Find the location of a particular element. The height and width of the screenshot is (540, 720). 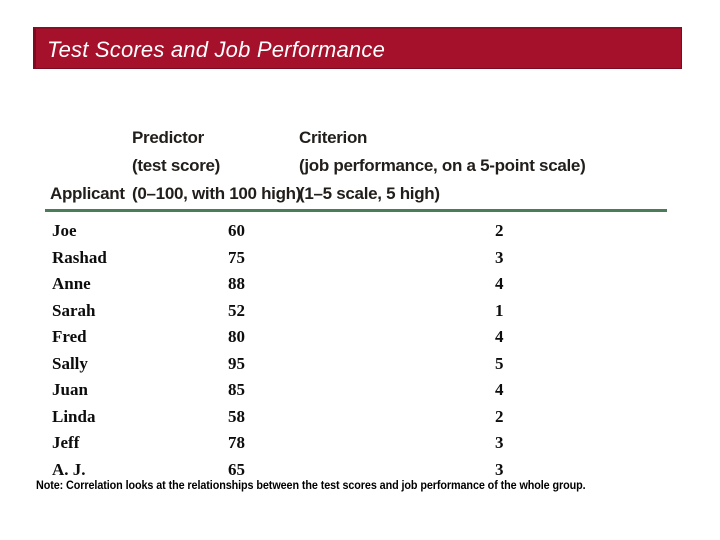

cell-performance: 1 is located at coordinates (499, 310).